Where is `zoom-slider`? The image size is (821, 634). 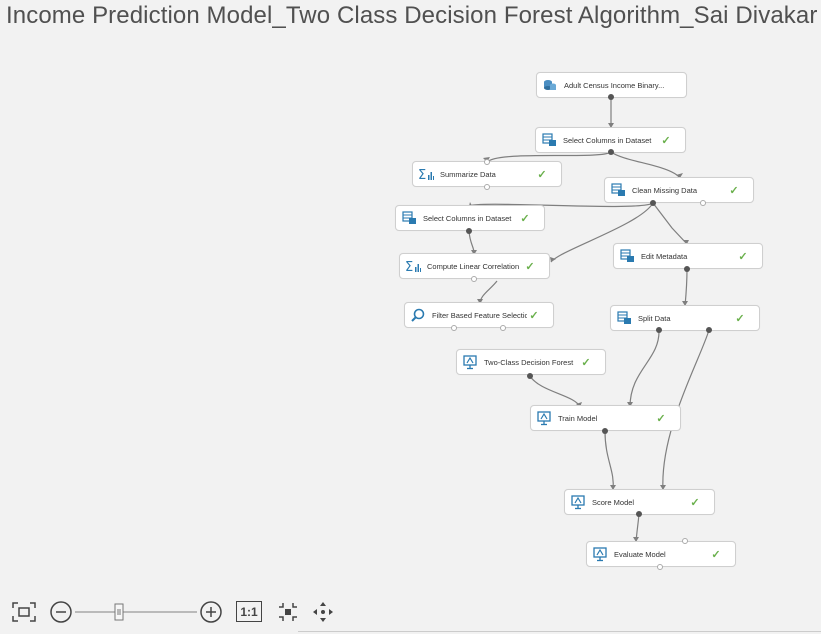 zoom-slider is located at coordinates (136, 612).